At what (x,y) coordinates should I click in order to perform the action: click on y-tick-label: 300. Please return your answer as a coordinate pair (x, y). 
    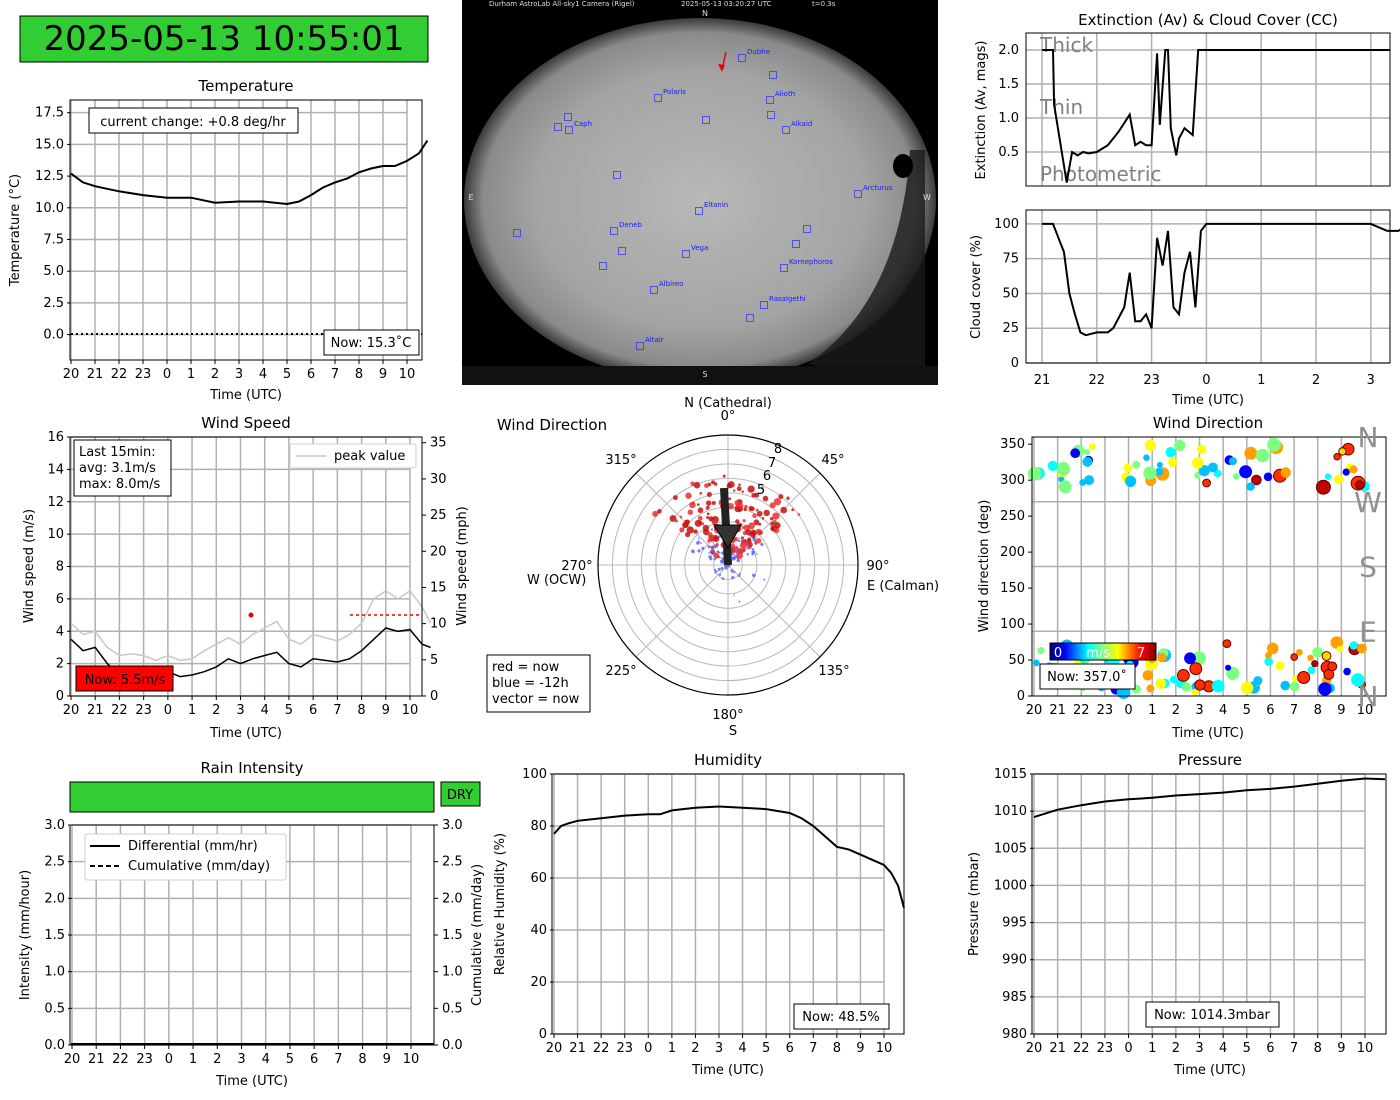
    Looking at the image, I should click on (1012, 480).